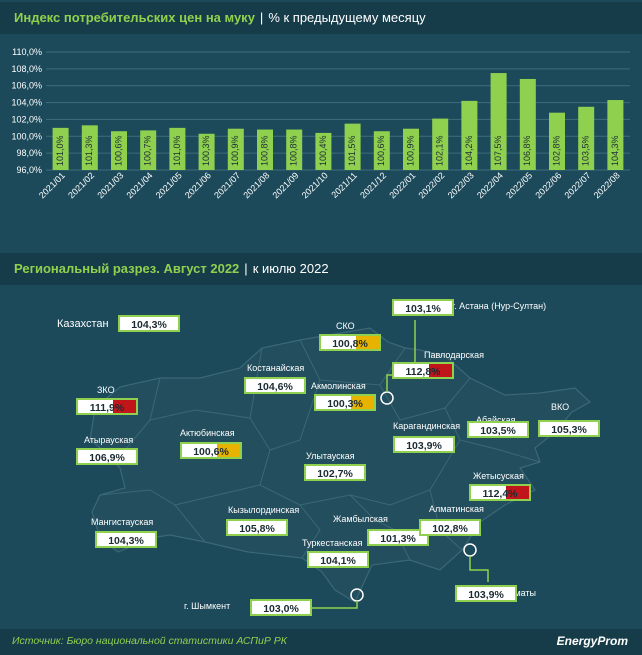 This screenshot has height=655, width=642. What do you see at coordinates (257, 527) in the screenshot?
I see `region-value: 105,8%` at bounding box center [257, 527].